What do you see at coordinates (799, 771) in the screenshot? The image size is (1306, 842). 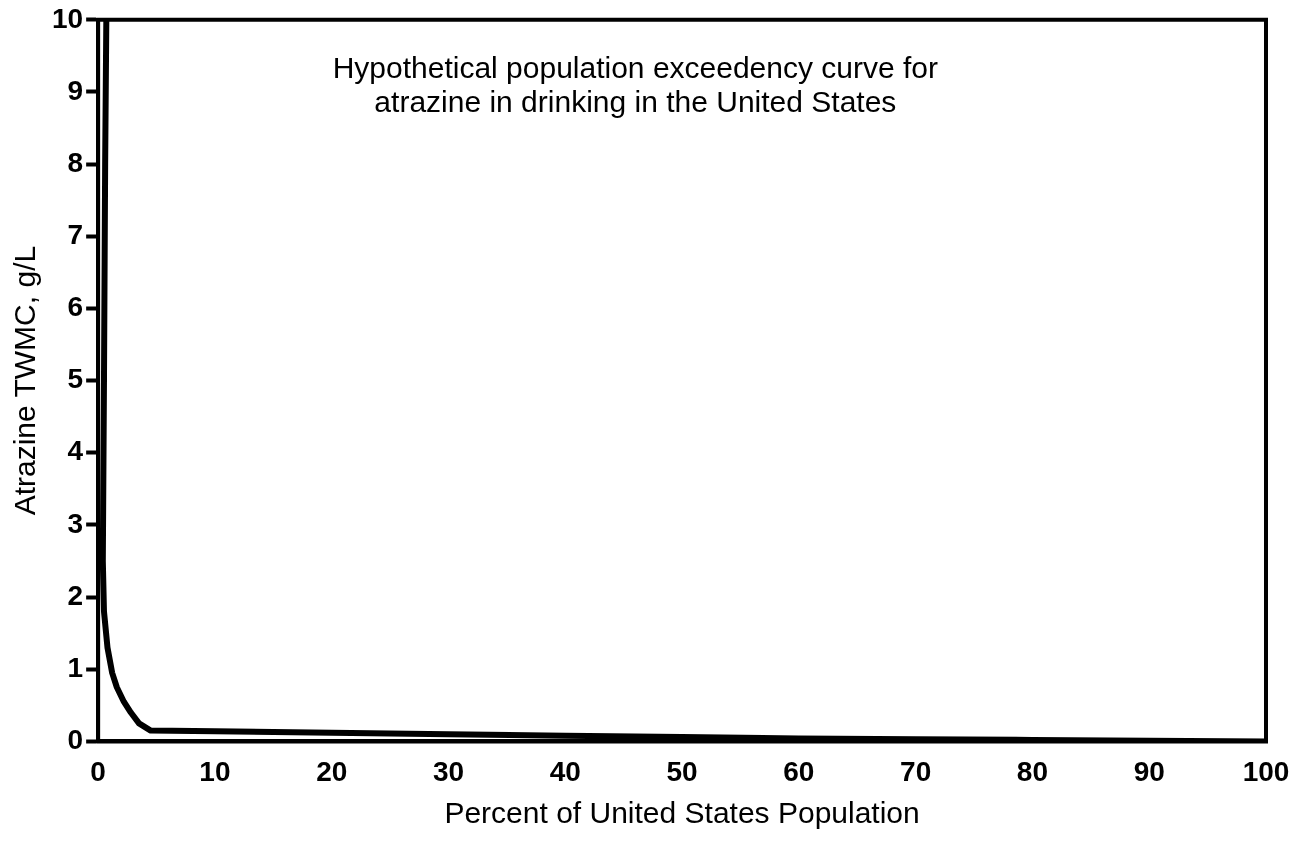 I see `x-tick-label: 60` at bounding box center [799, 771].